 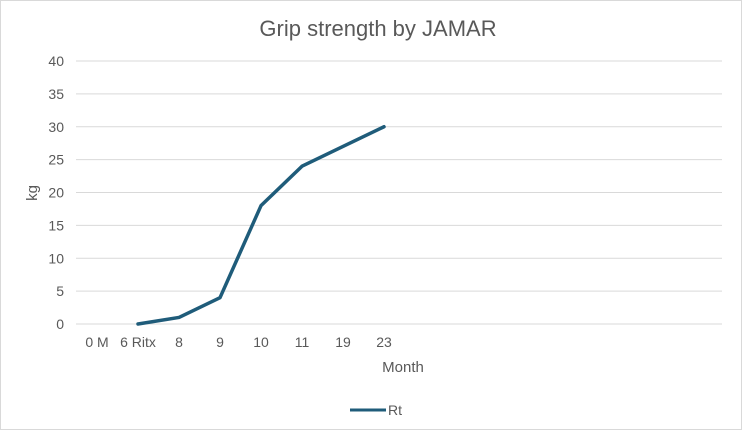 What do you see at coordinates (384, 342) in the screenshot?
I see `x-tick-7: 23` at bounding box center [384, 342].